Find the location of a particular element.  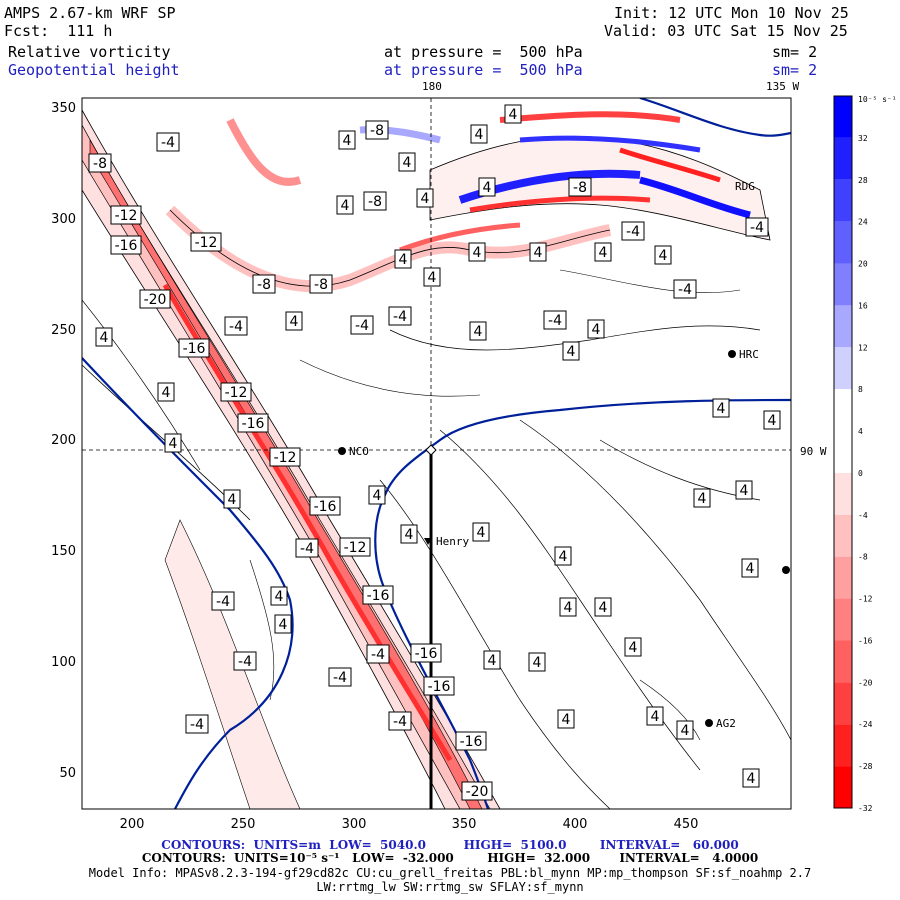

x-tick-label: 300 is located at coordinates (354, 824).